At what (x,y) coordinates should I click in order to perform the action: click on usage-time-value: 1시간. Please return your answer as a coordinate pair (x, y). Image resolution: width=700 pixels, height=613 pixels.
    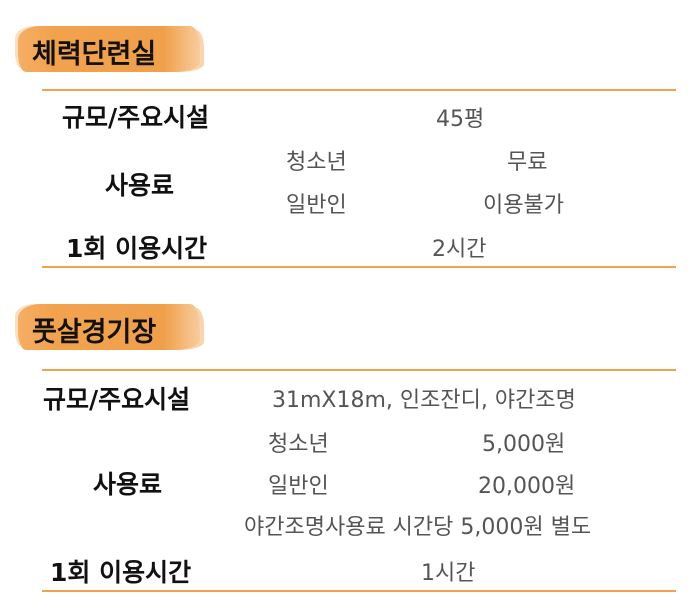
    Looking at the image, I should click on (448, 573).